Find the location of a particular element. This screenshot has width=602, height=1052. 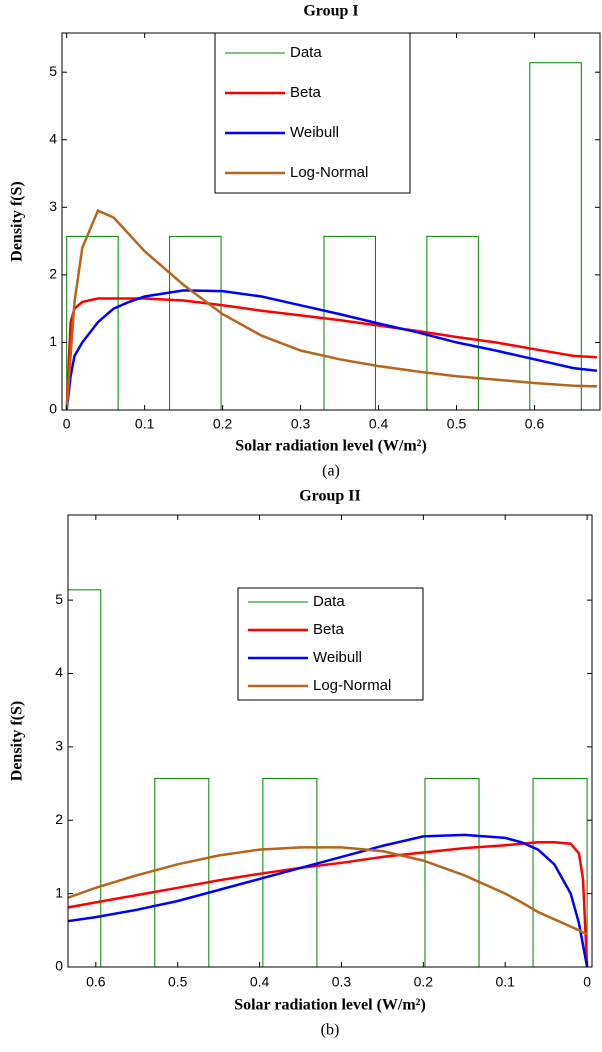

chart-title: Group I is located at coordinates (330, 11).